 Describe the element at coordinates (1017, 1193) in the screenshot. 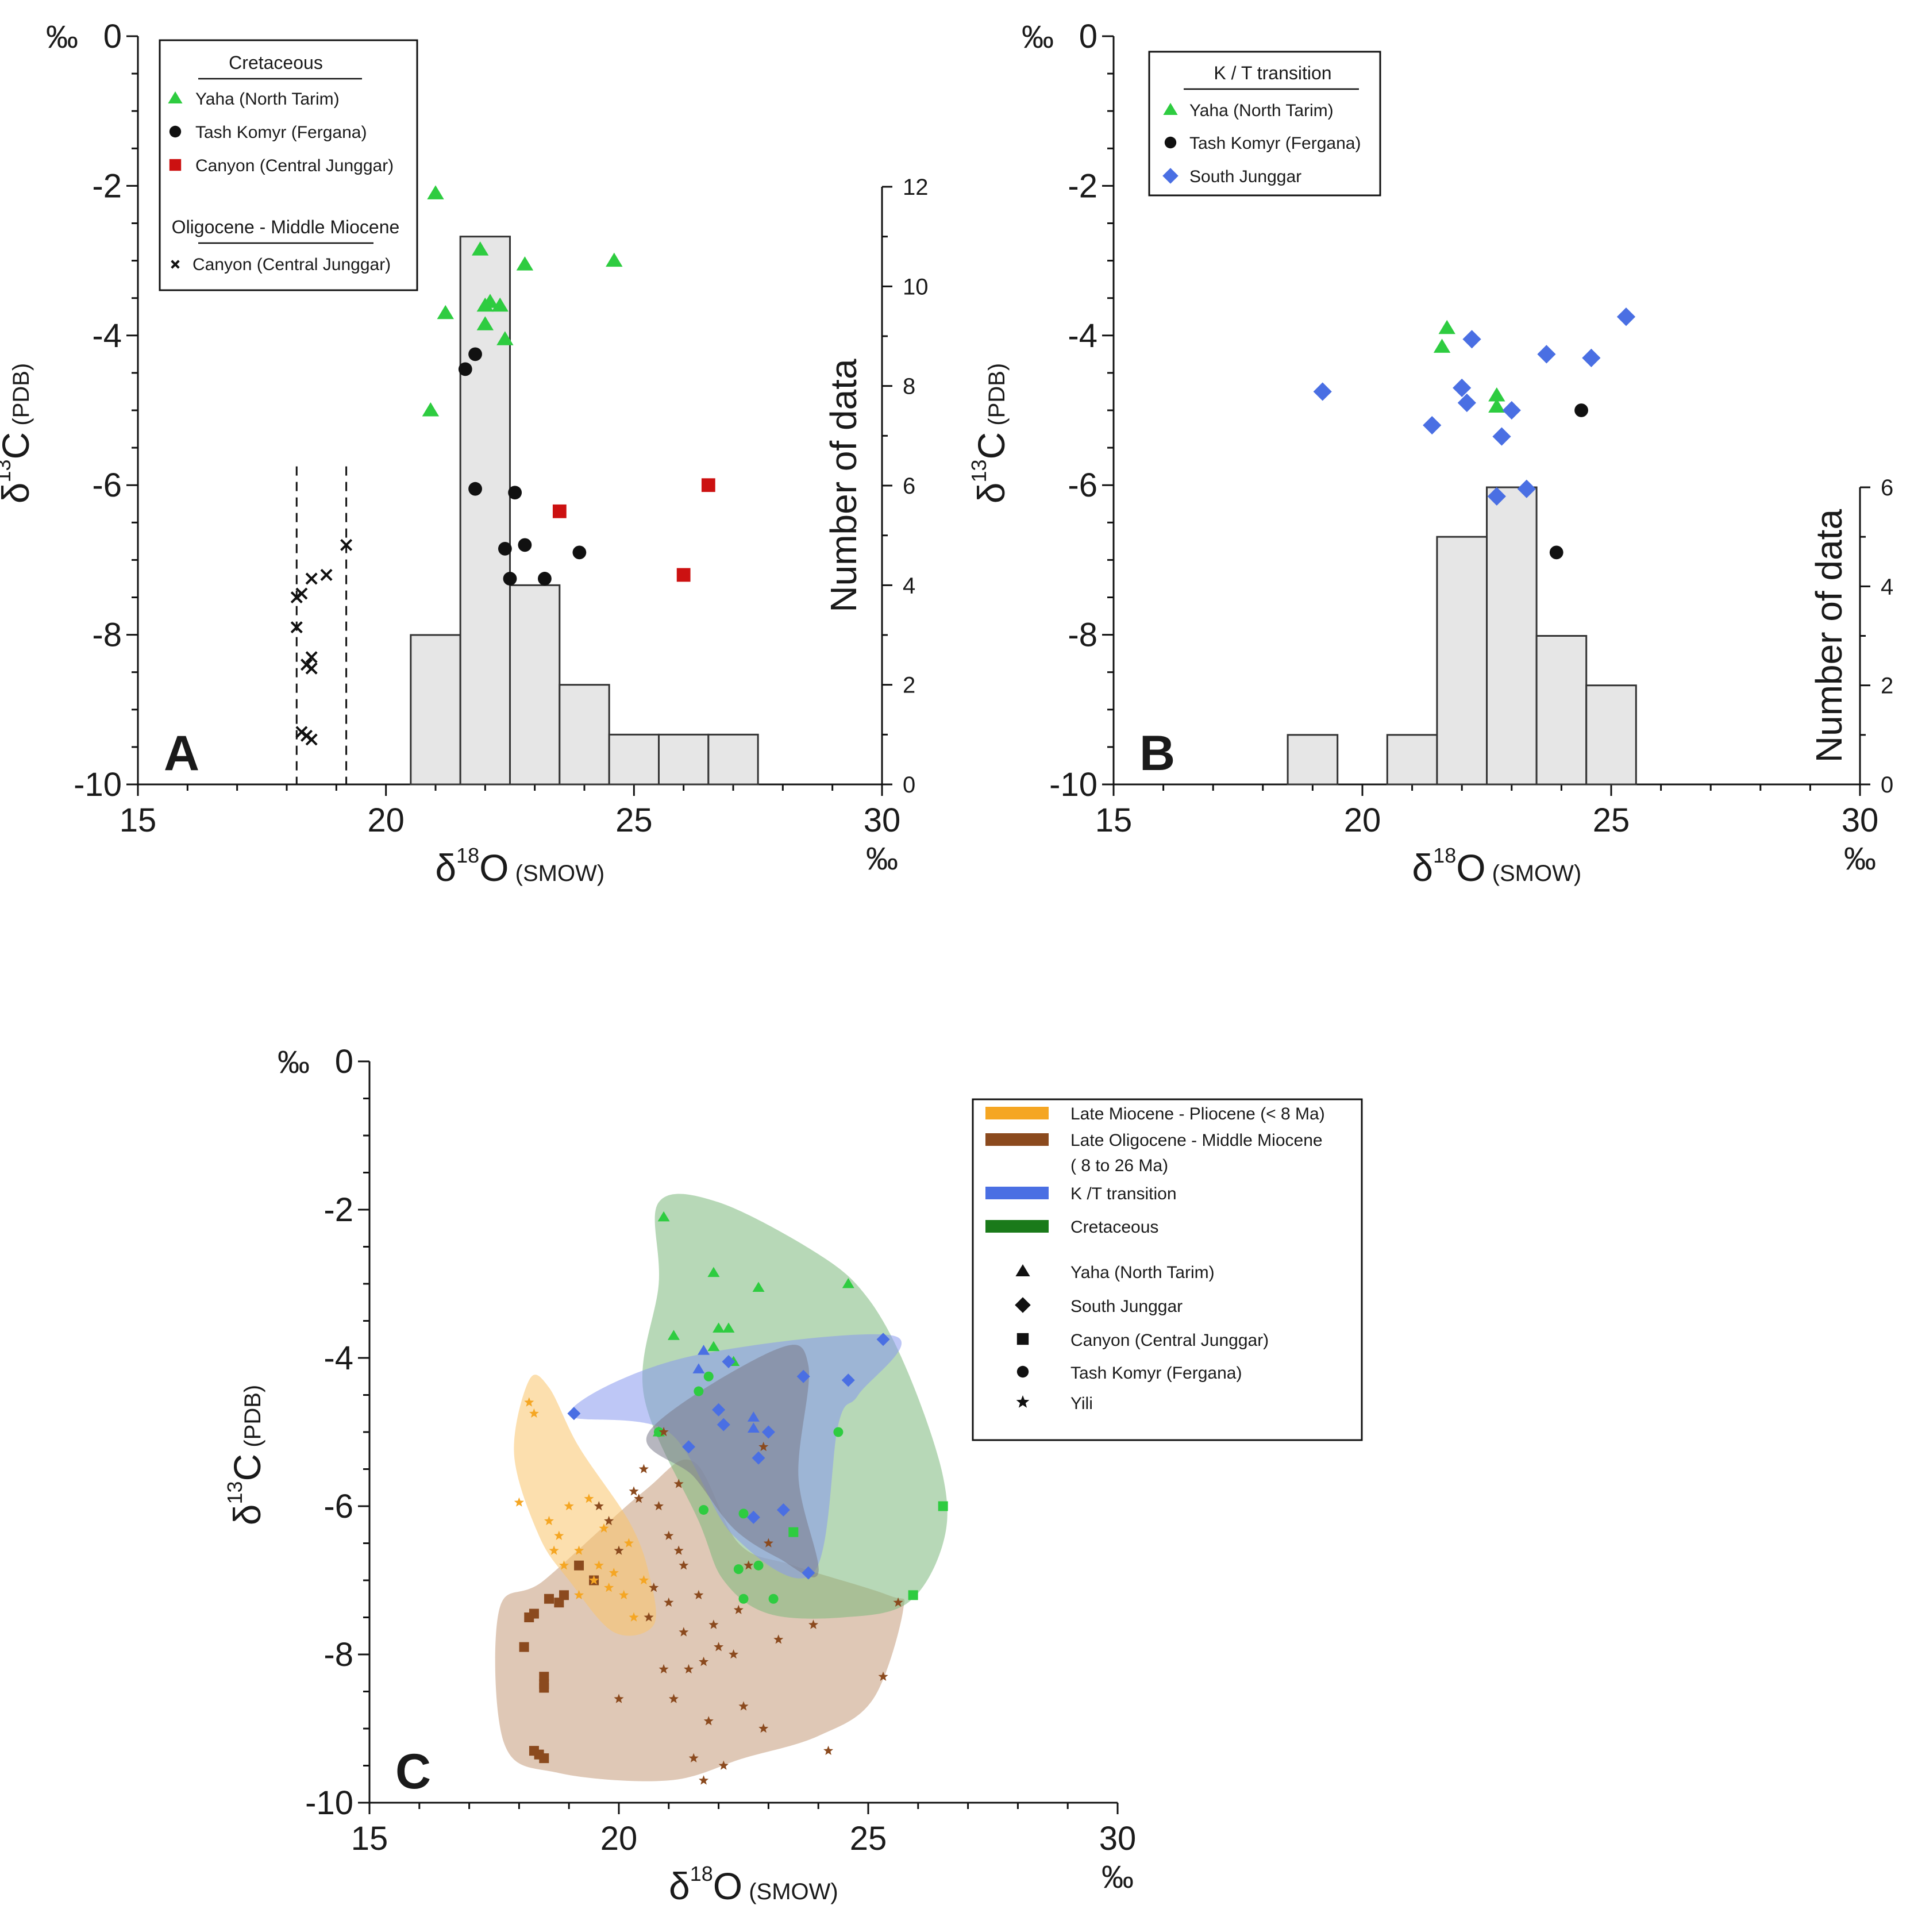

I see `legend-swatch` at that location.